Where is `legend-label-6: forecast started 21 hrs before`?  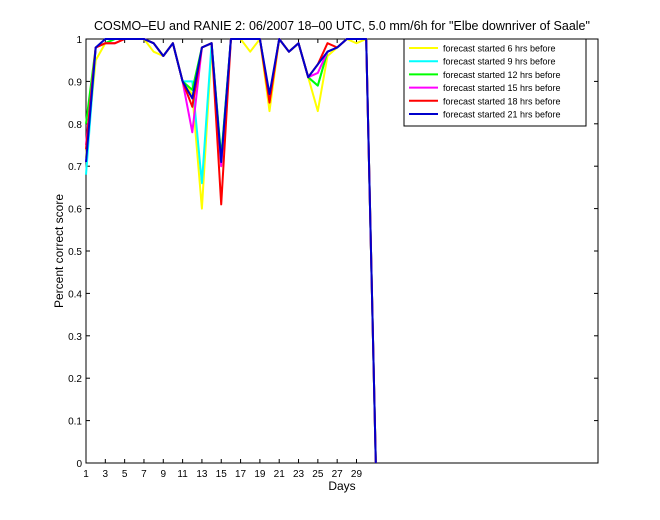 legend-label-6: forecast started 21 hrs before is located at coordinates (502, 115).